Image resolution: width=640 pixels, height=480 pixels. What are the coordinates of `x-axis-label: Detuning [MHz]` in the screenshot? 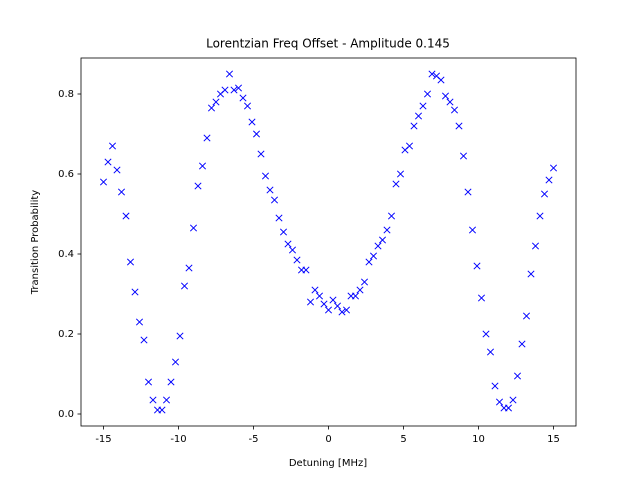 It's located at (328, 463).